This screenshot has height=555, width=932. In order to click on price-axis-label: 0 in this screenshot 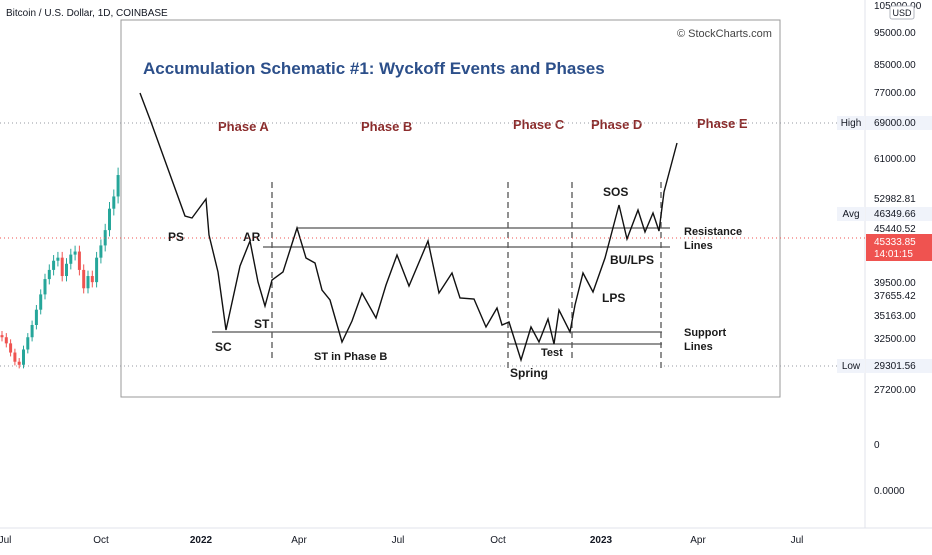, I will do `click(877, 445)`.